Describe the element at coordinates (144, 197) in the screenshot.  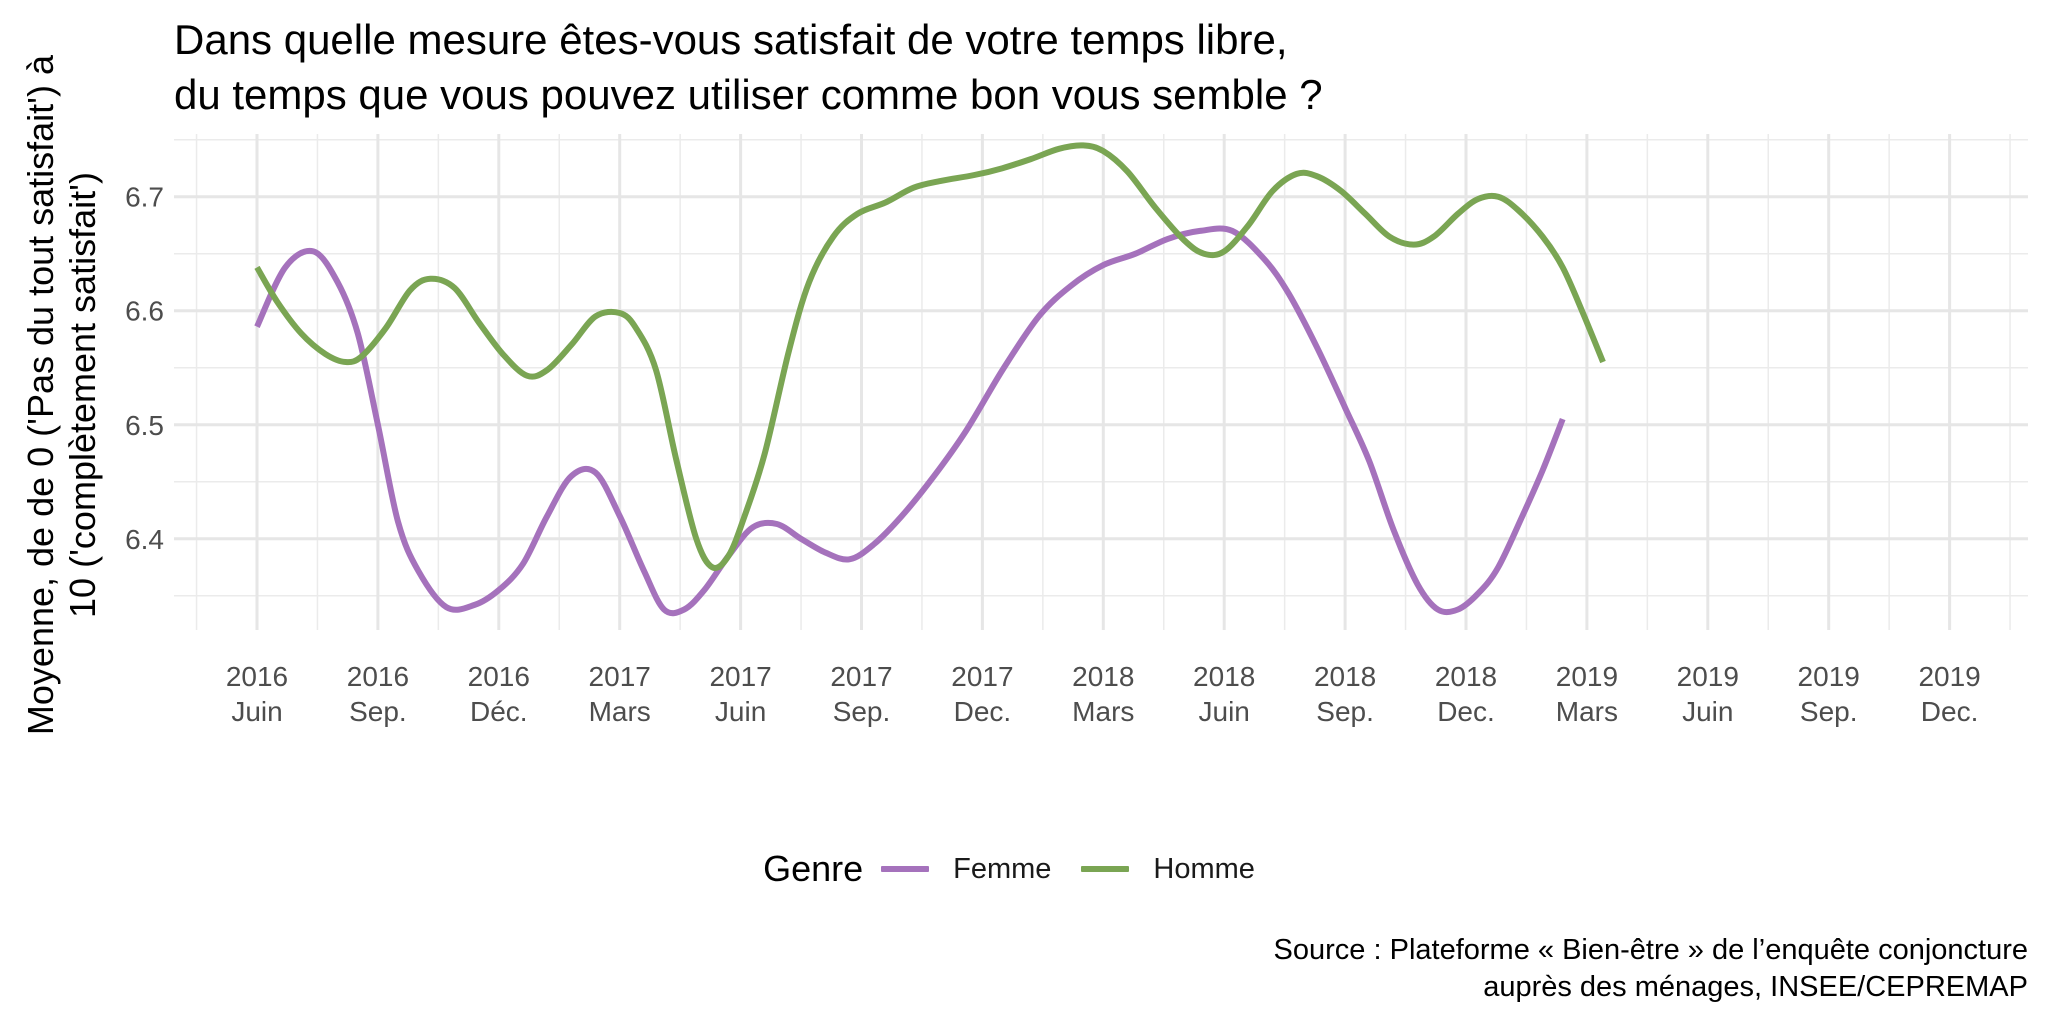
I see `y-tick-label: 6.7` at that location.